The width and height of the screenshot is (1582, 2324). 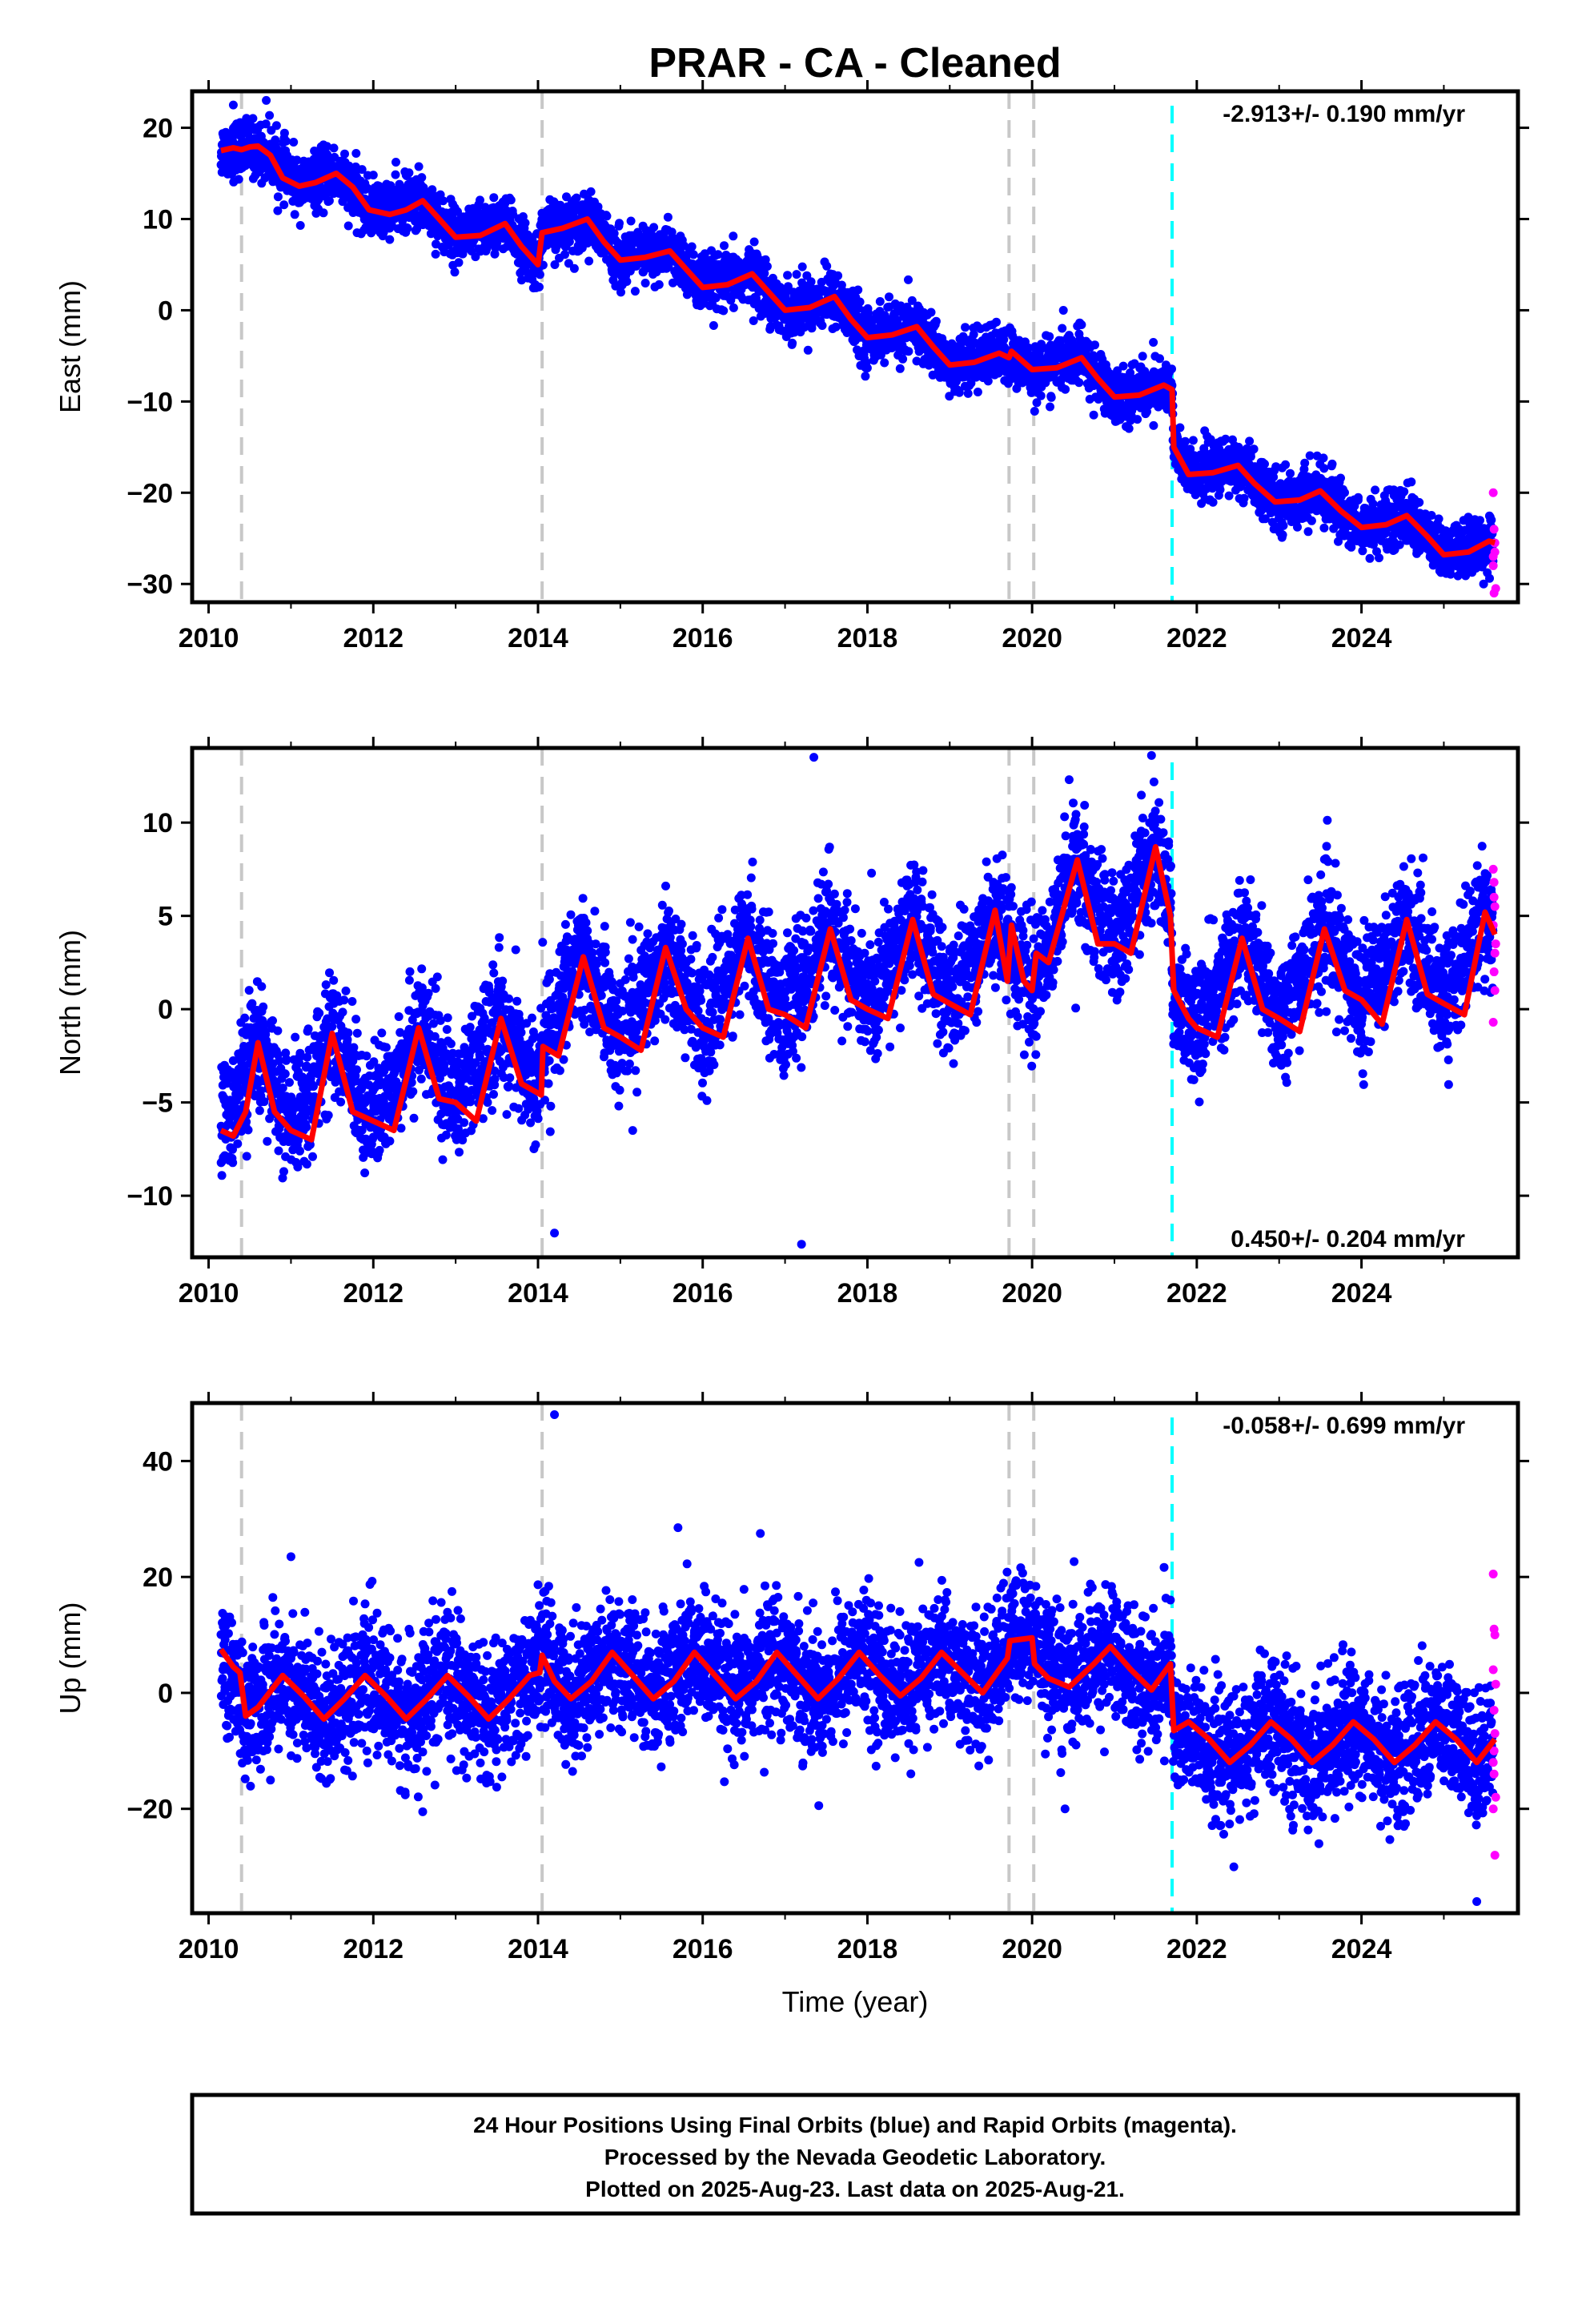 I want to click on chart-title: PRAR - CA - Cleaned, so click(x=854, y=63).